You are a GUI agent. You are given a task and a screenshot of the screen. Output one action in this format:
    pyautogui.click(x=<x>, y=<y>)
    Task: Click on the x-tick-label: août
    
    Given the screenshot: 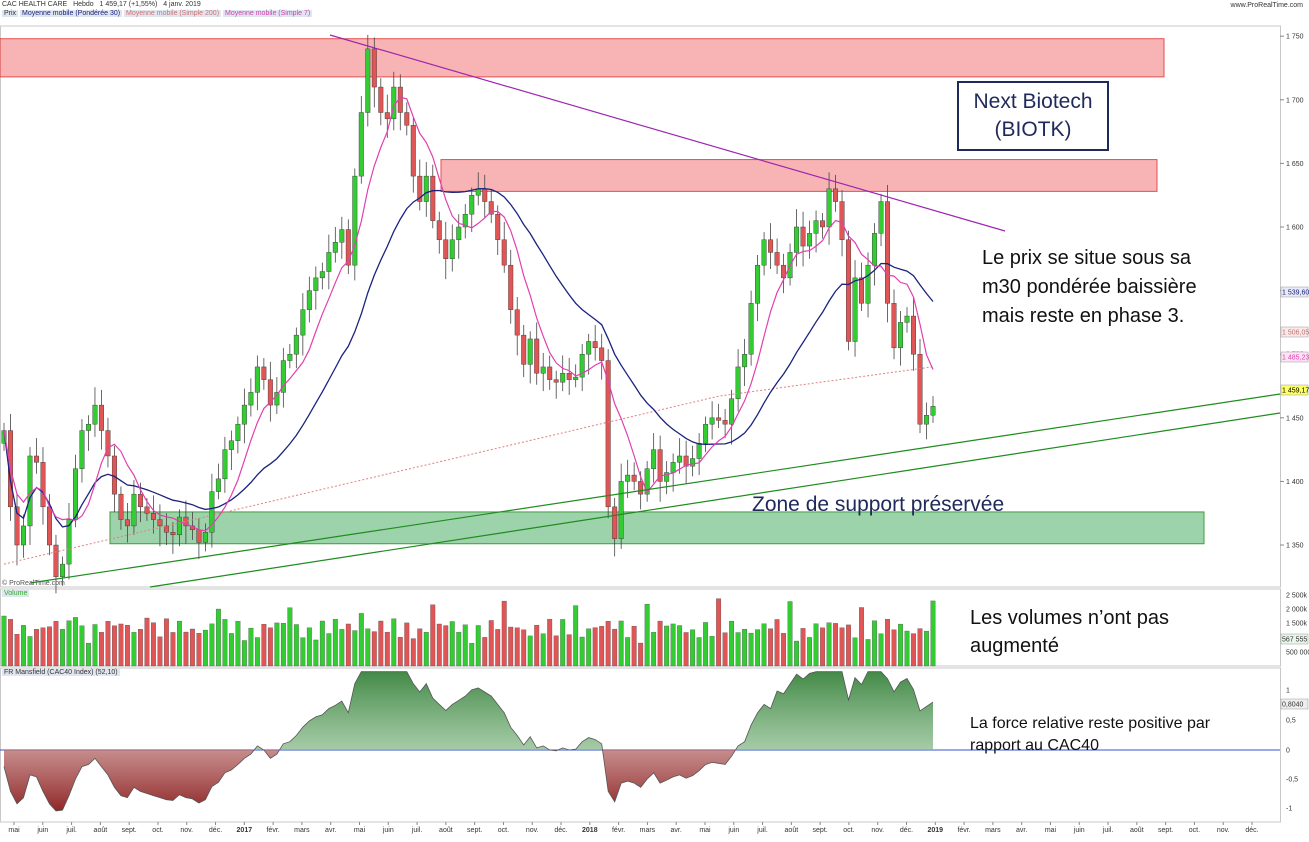 What is the action you would take?
    pyautogui.click(x=792, y=830)
    